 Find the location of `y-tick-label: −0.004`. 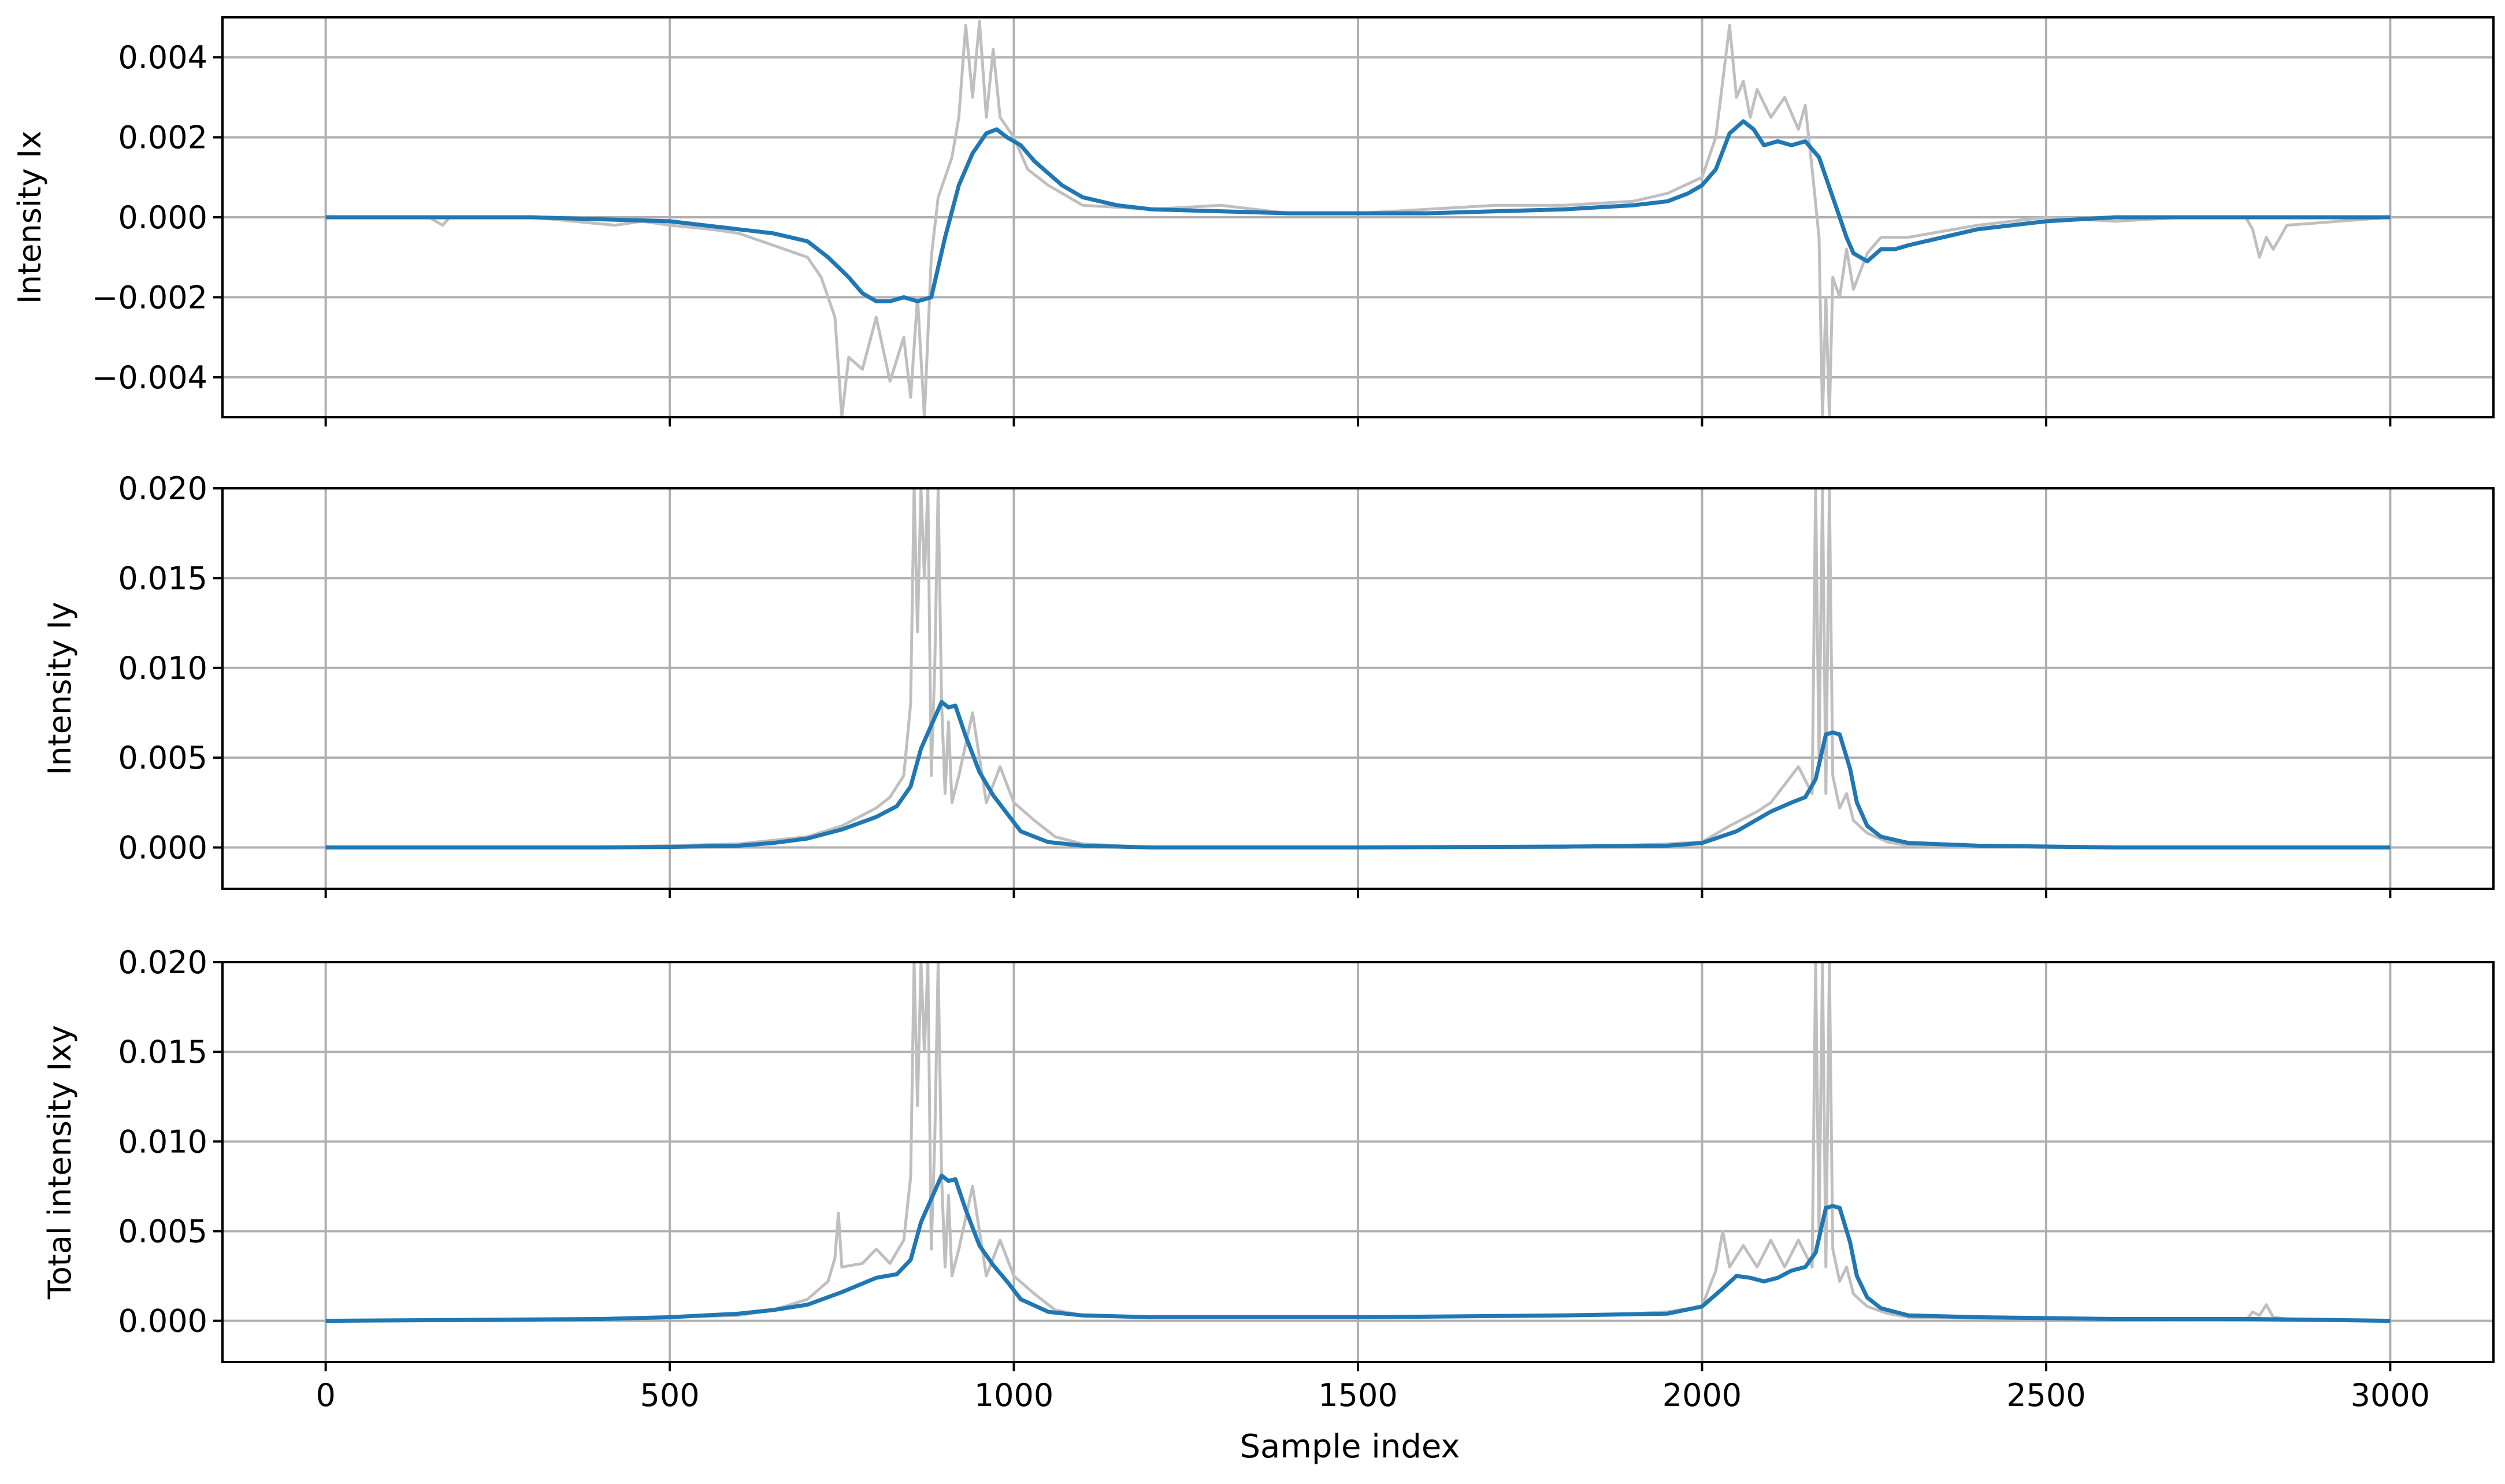

y-tick-label: −0.004 is located at coordinates (149, 377).